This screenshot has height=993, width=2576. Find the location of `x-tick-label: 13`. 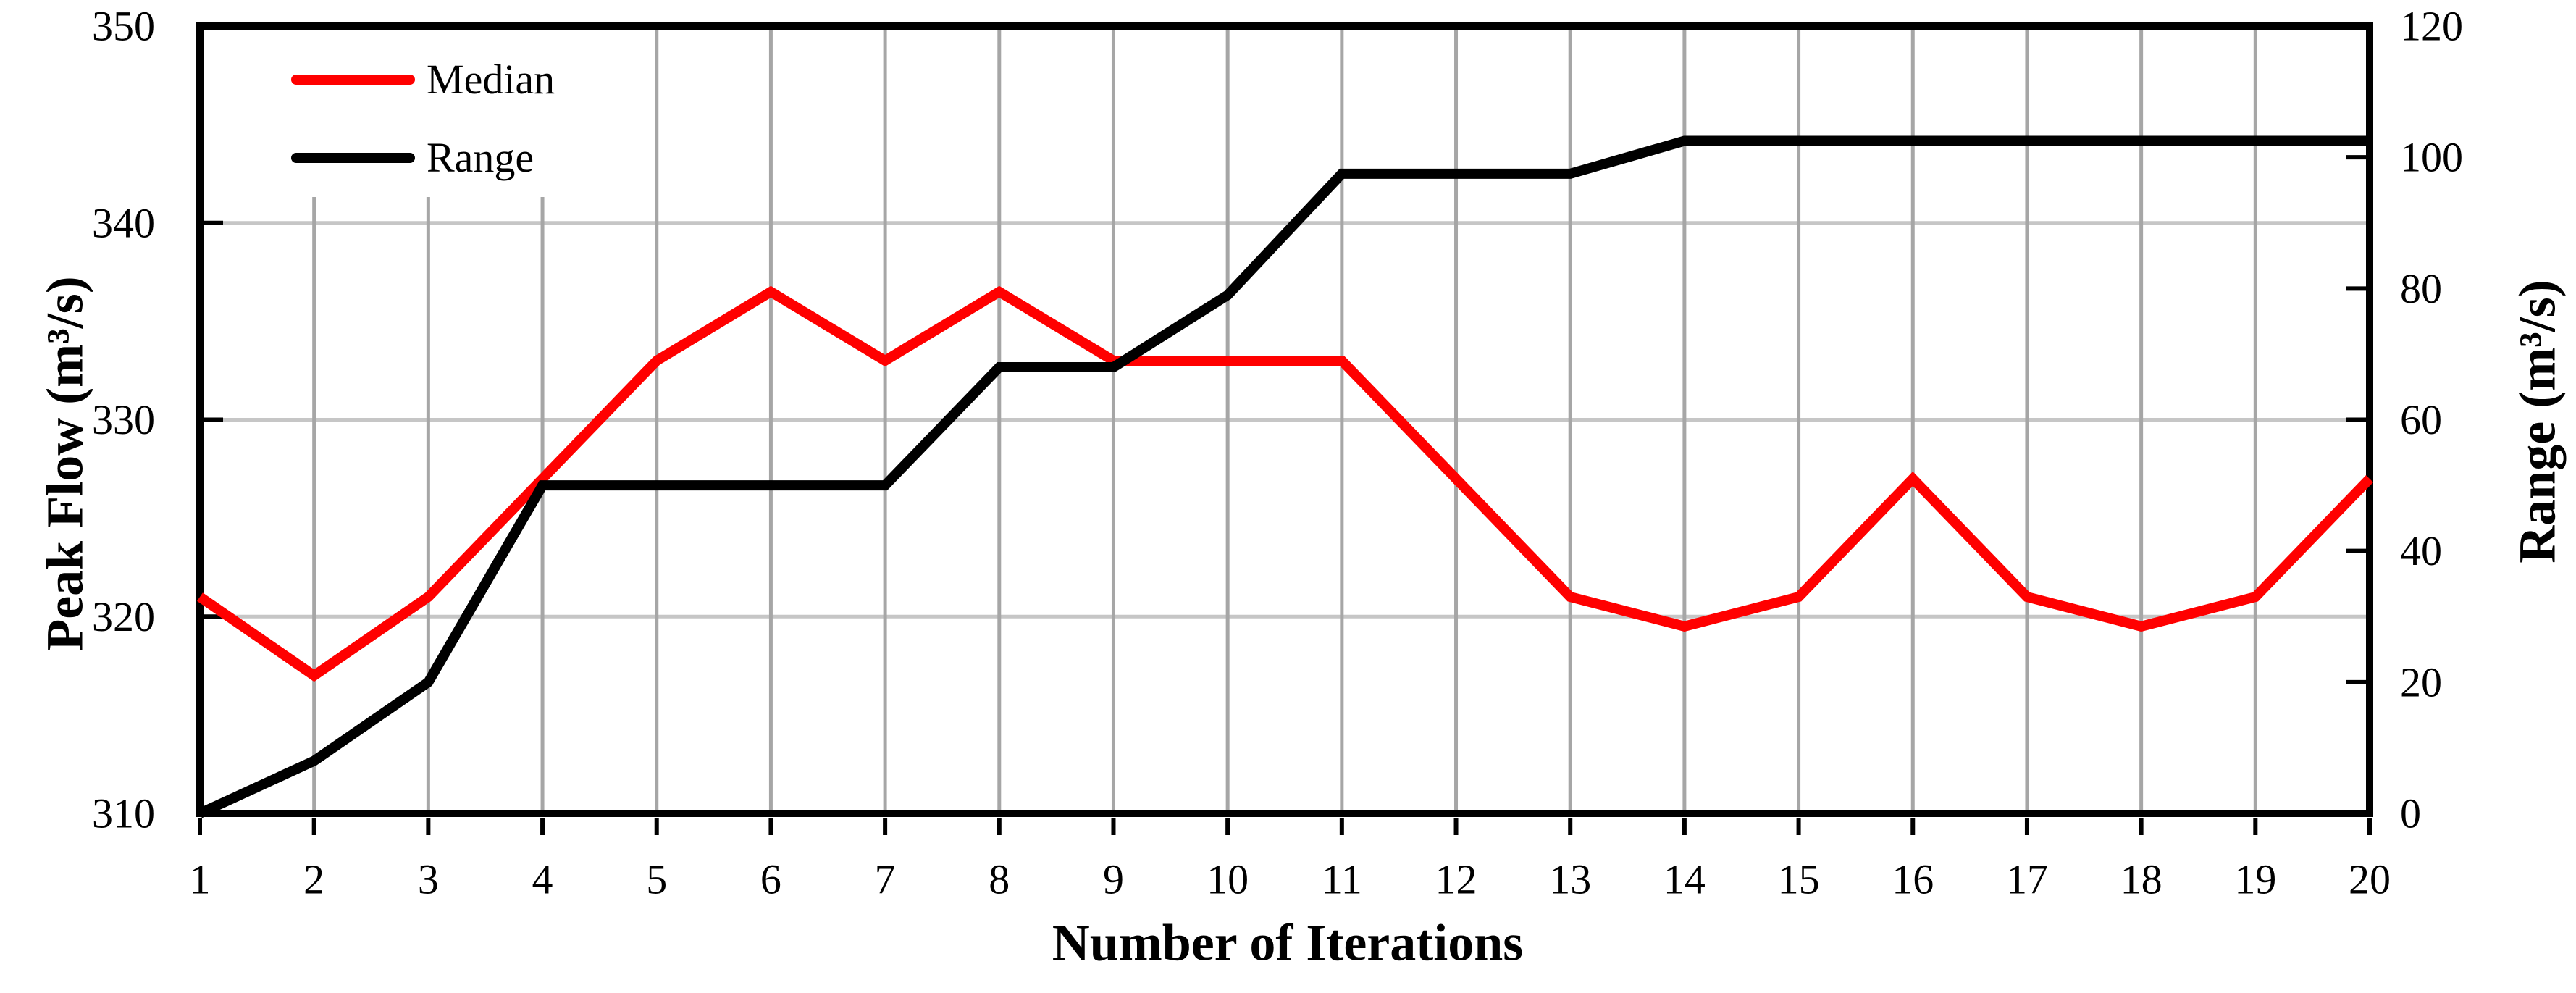

x-tick-label: 13 is located at coordinates (1570, 879).